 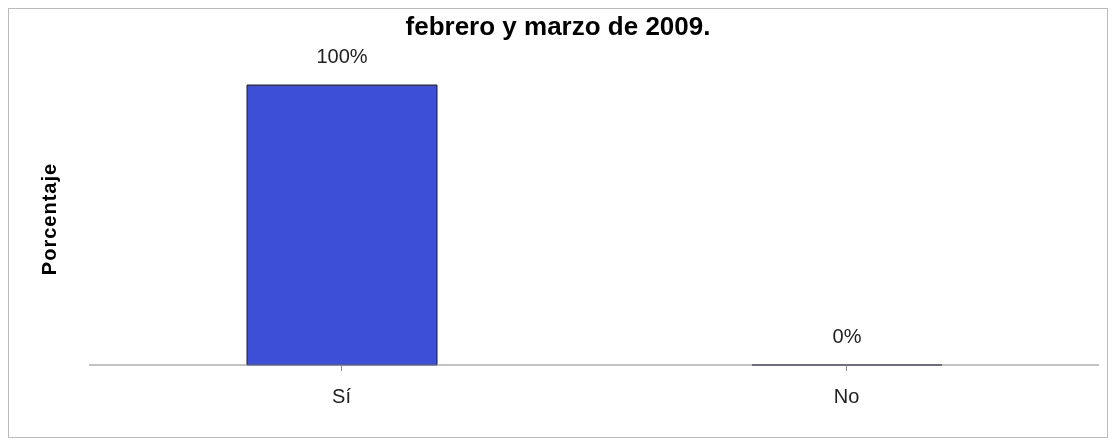 What do you see at coordinates (846, 396) in the screenshot?
I see `x-tick-label: No` at bounding box center [846, 396].